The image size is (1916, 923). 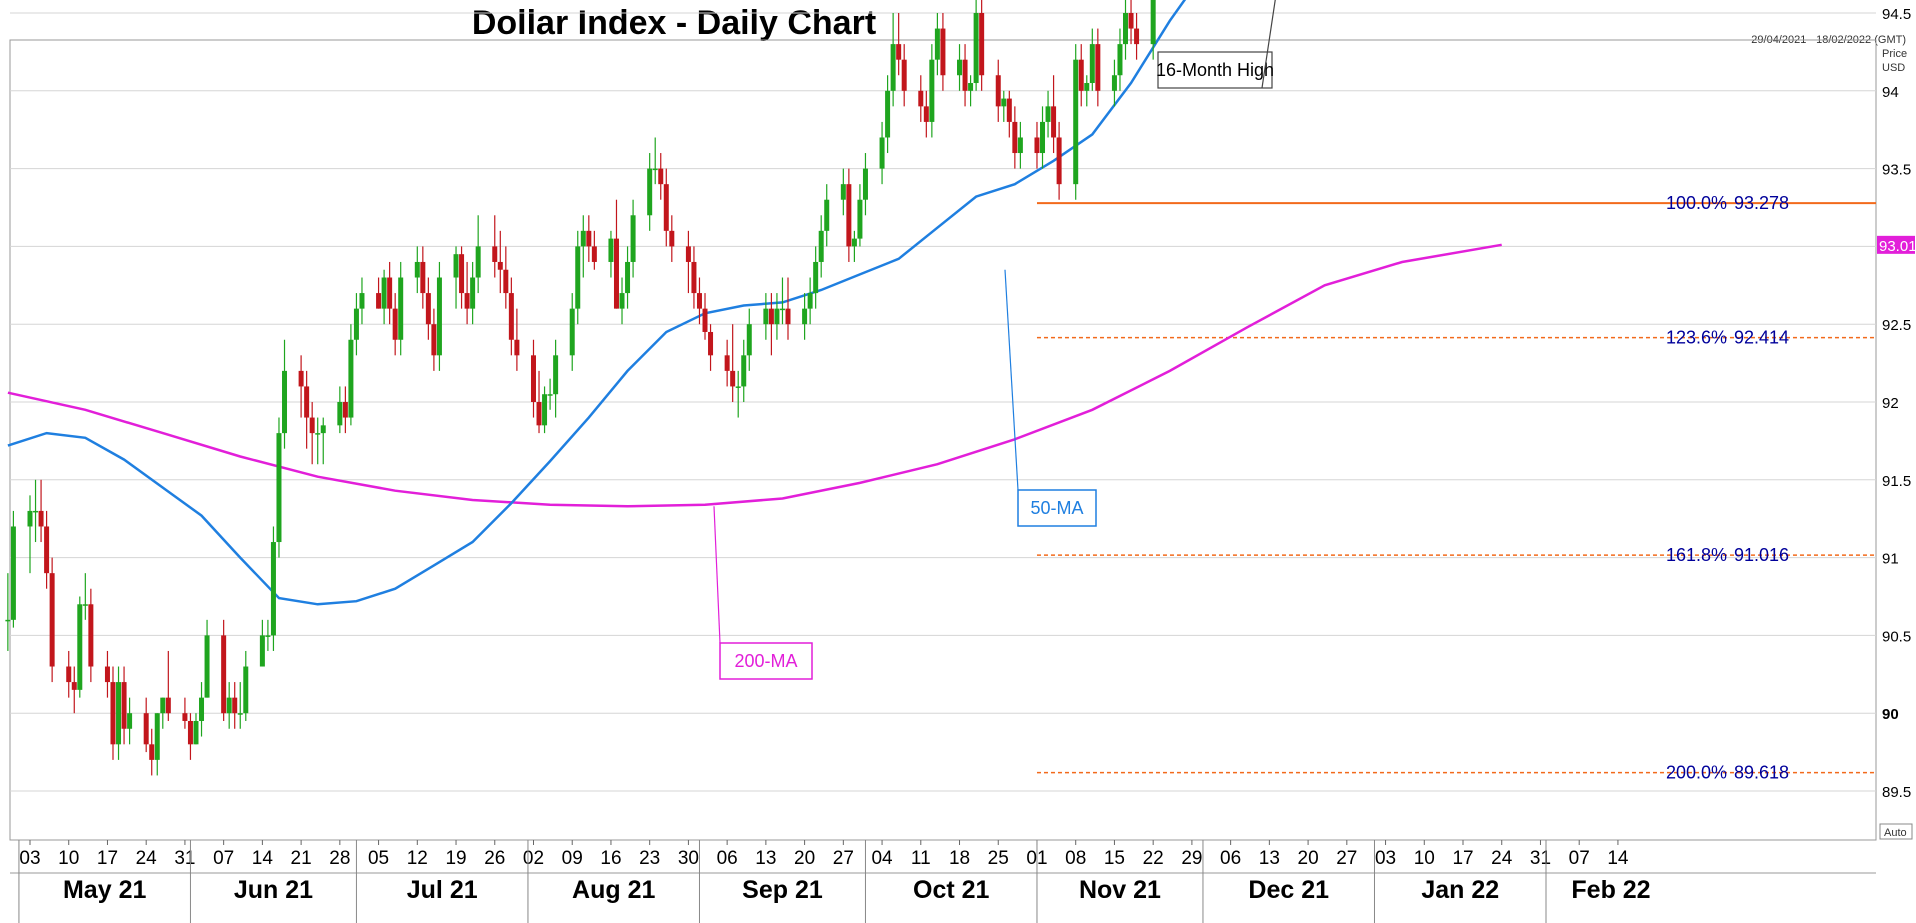 What do you see at coordinates (1761, 773) in the screenshot?
I see `fib-value-label: 89.618` at bounding box center [1761, 773].